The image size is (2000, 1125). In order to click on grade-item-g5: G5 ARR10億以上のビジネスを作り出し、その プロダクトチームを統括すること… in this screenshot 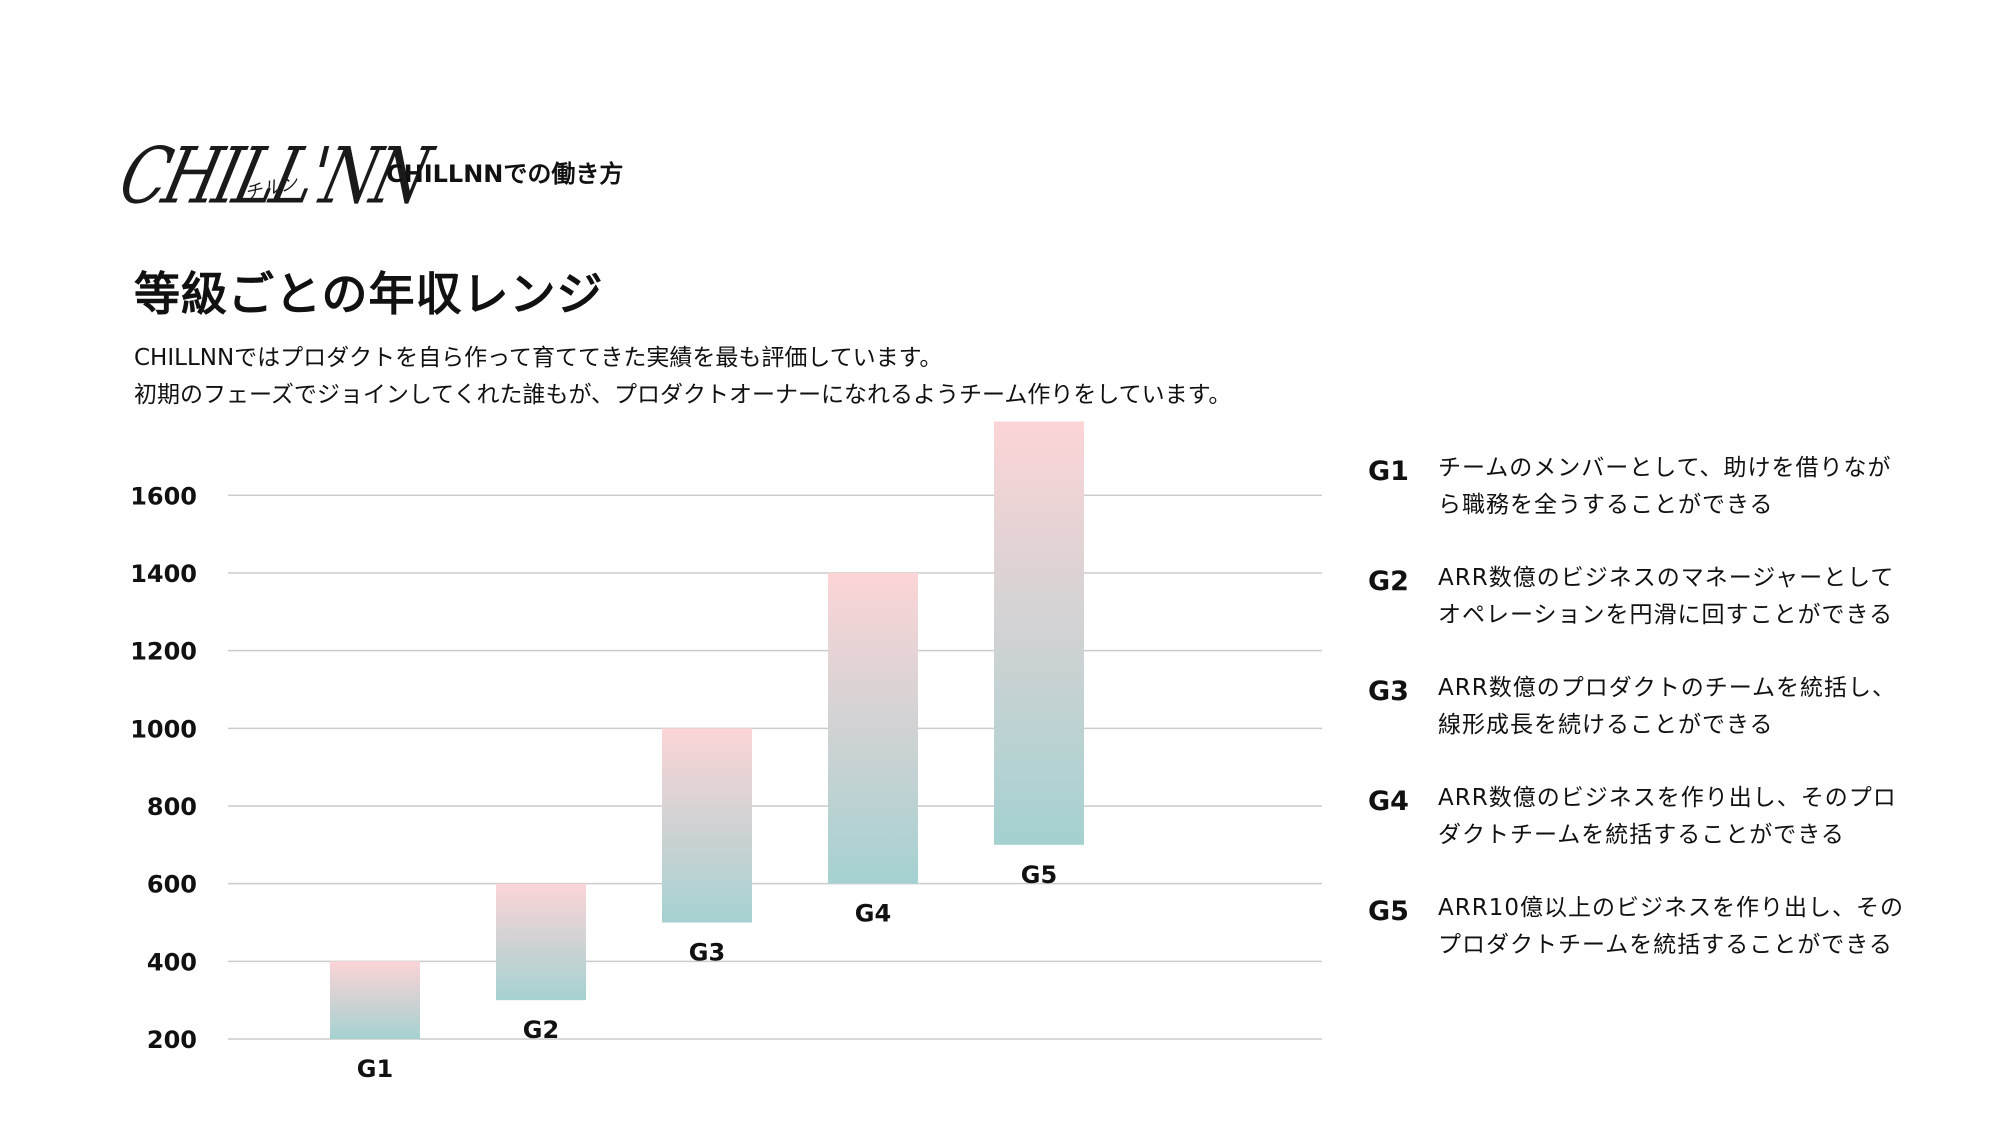, I will do `click(1668, 945)`.